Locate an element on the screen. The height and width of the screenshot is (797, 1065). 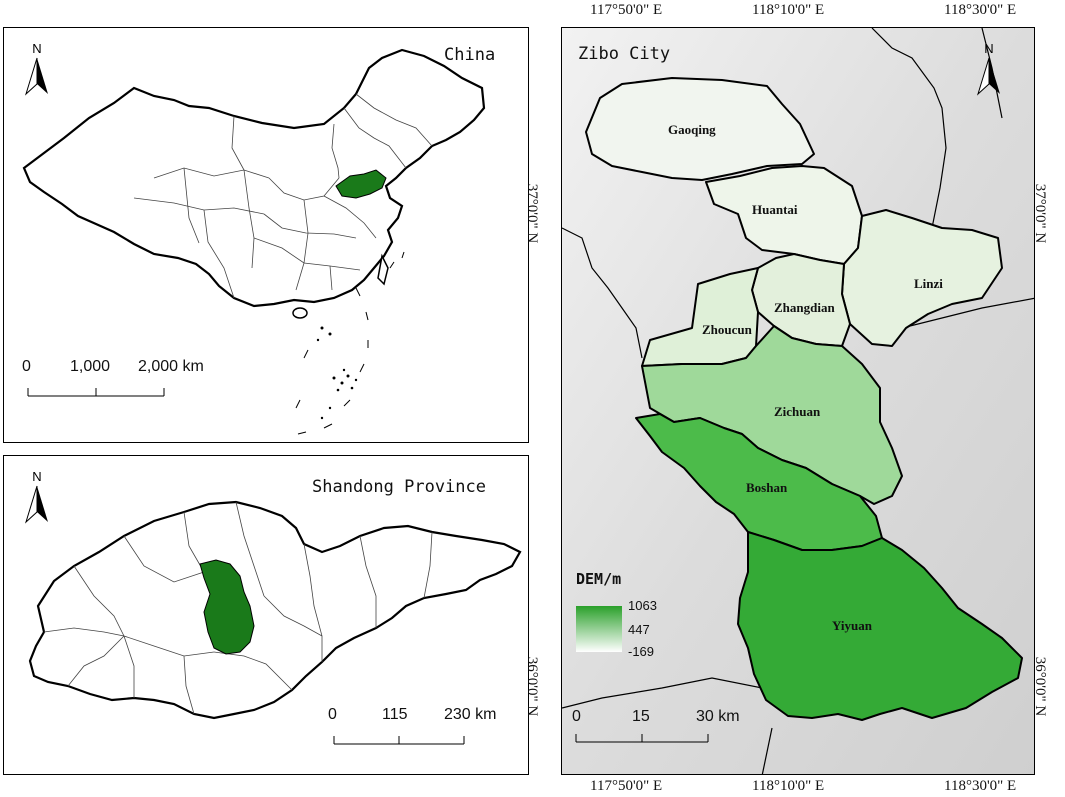
china-boundary is located at coordinates (254, 178).